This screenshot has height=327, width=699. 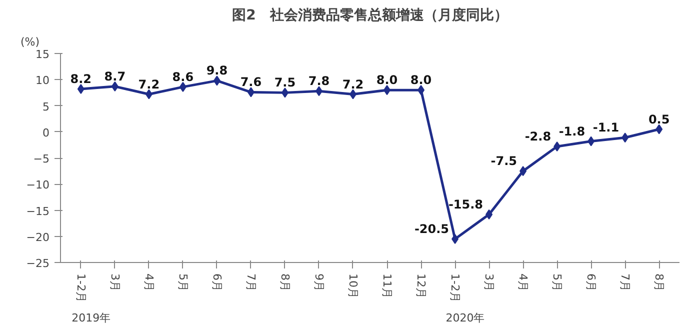 I want to click on data-label: -7.5, so click(x=504, y=161).